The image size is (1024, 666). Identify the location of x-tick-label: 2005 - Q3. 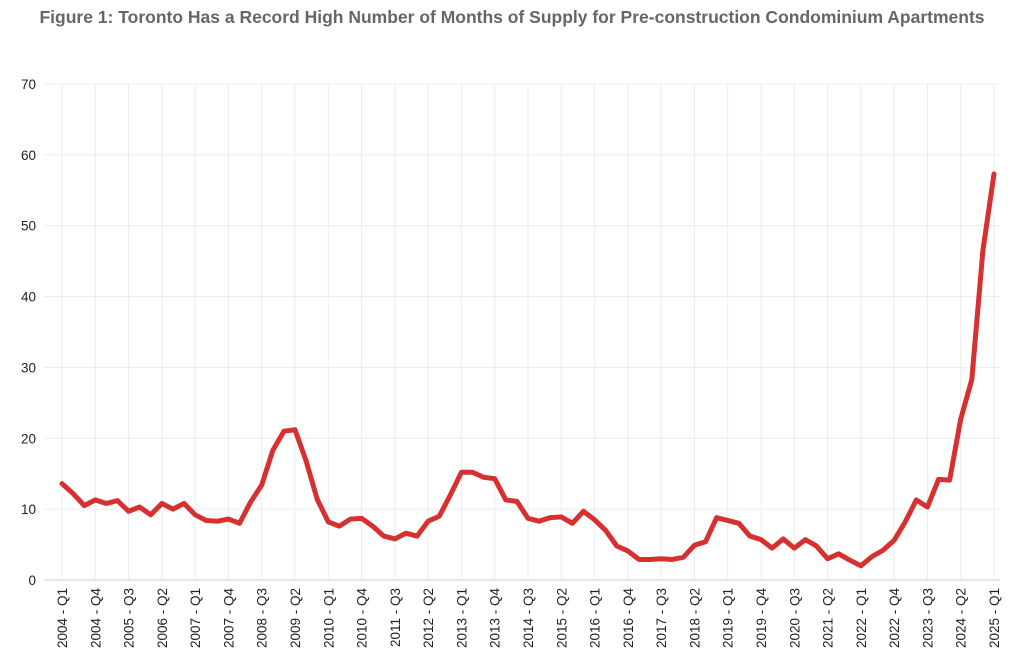
(129, 618).